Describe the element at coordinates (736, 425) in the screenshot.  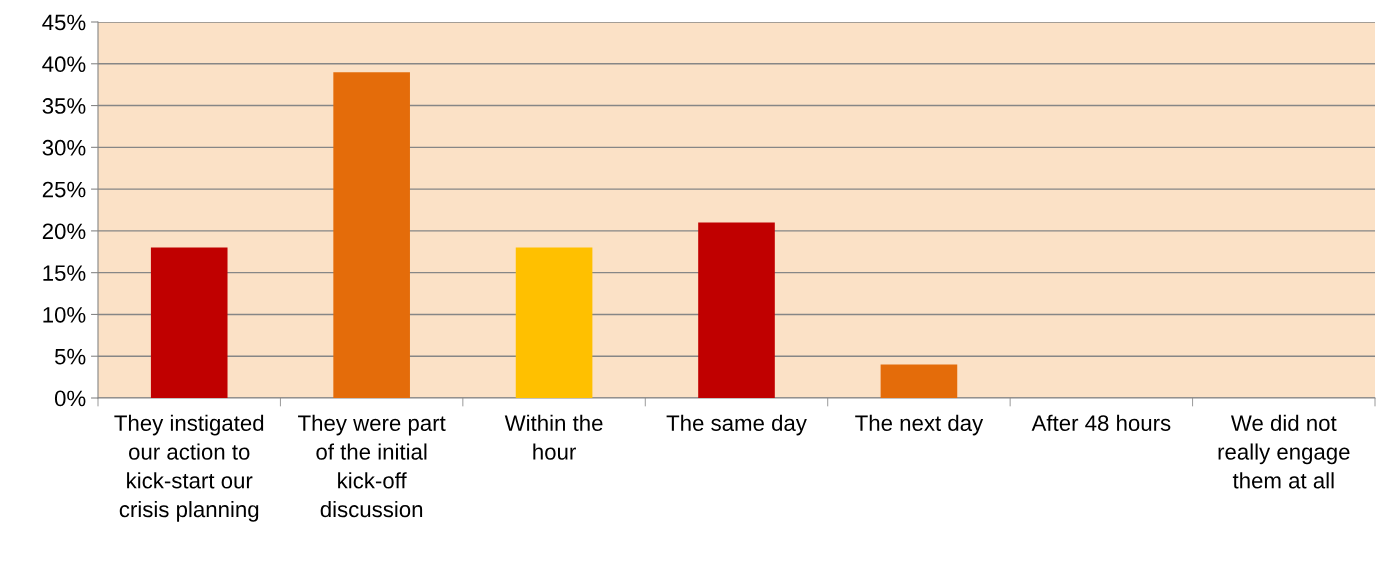
I see `x-tick-label: The same day` at that location.